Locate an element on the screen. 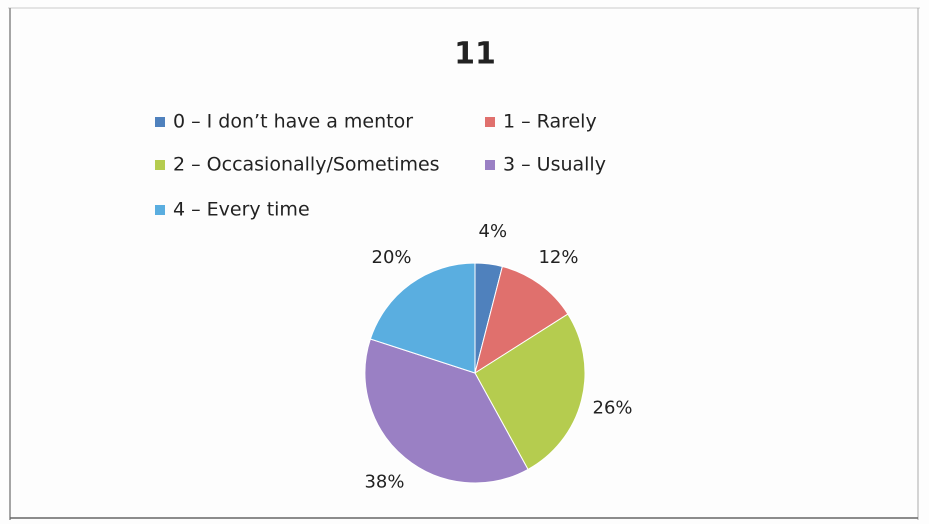 Image resolution: width=929 pixels, height=524 pixels. chart-title: 11 is located at coordinates (475, 54).